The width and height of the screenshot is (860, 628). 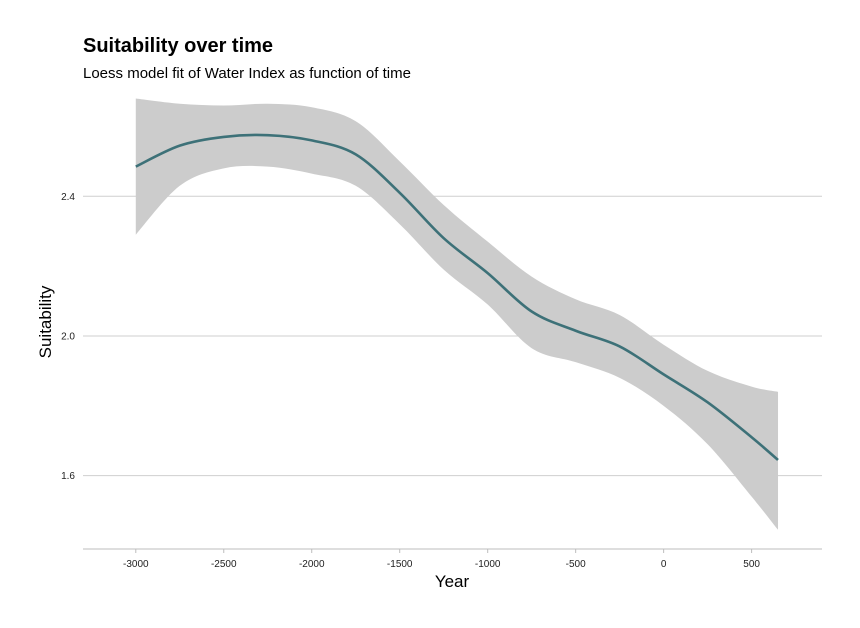 What do you see at coordinates (400, 564) in the screenshot?
I see `x-tick-label: -1500` at bounding box center [400, 564].